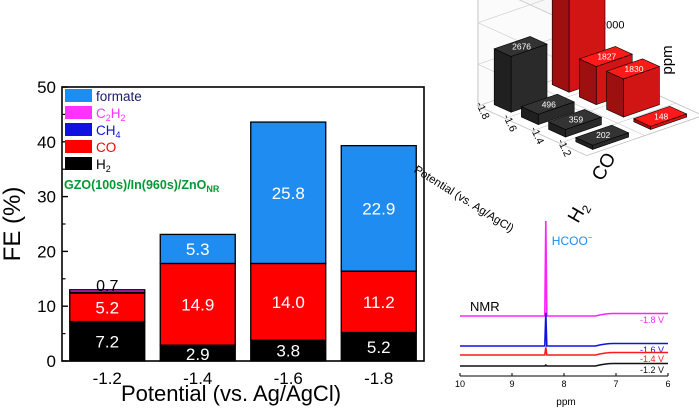 The width and height of the screenshot is (699, 412). What do you see at coordinates (198, 354) in the screenshot?
I see `bar-value-label: 2.9` at bounding box center [198, 354].